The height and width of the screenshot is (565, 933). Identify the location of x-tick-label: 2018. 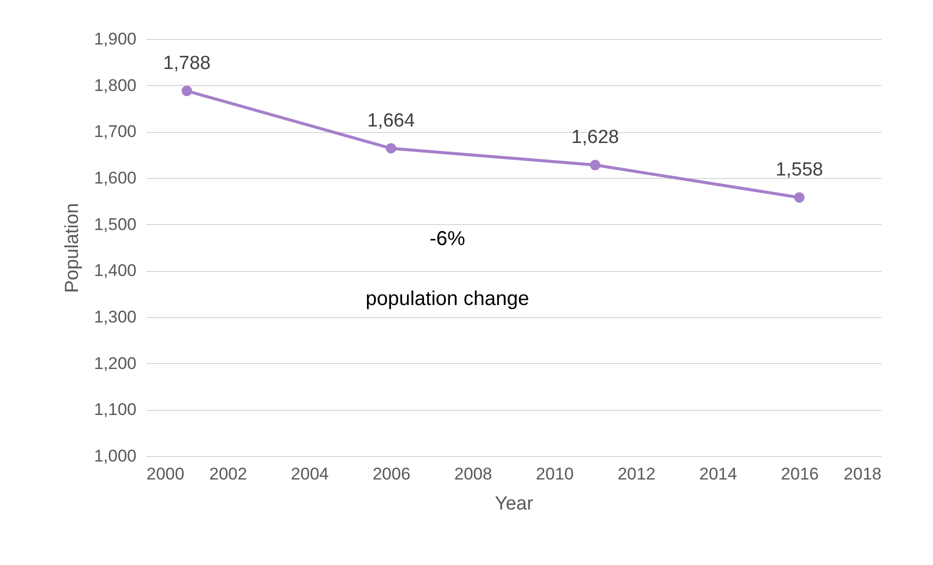
(863, 474).